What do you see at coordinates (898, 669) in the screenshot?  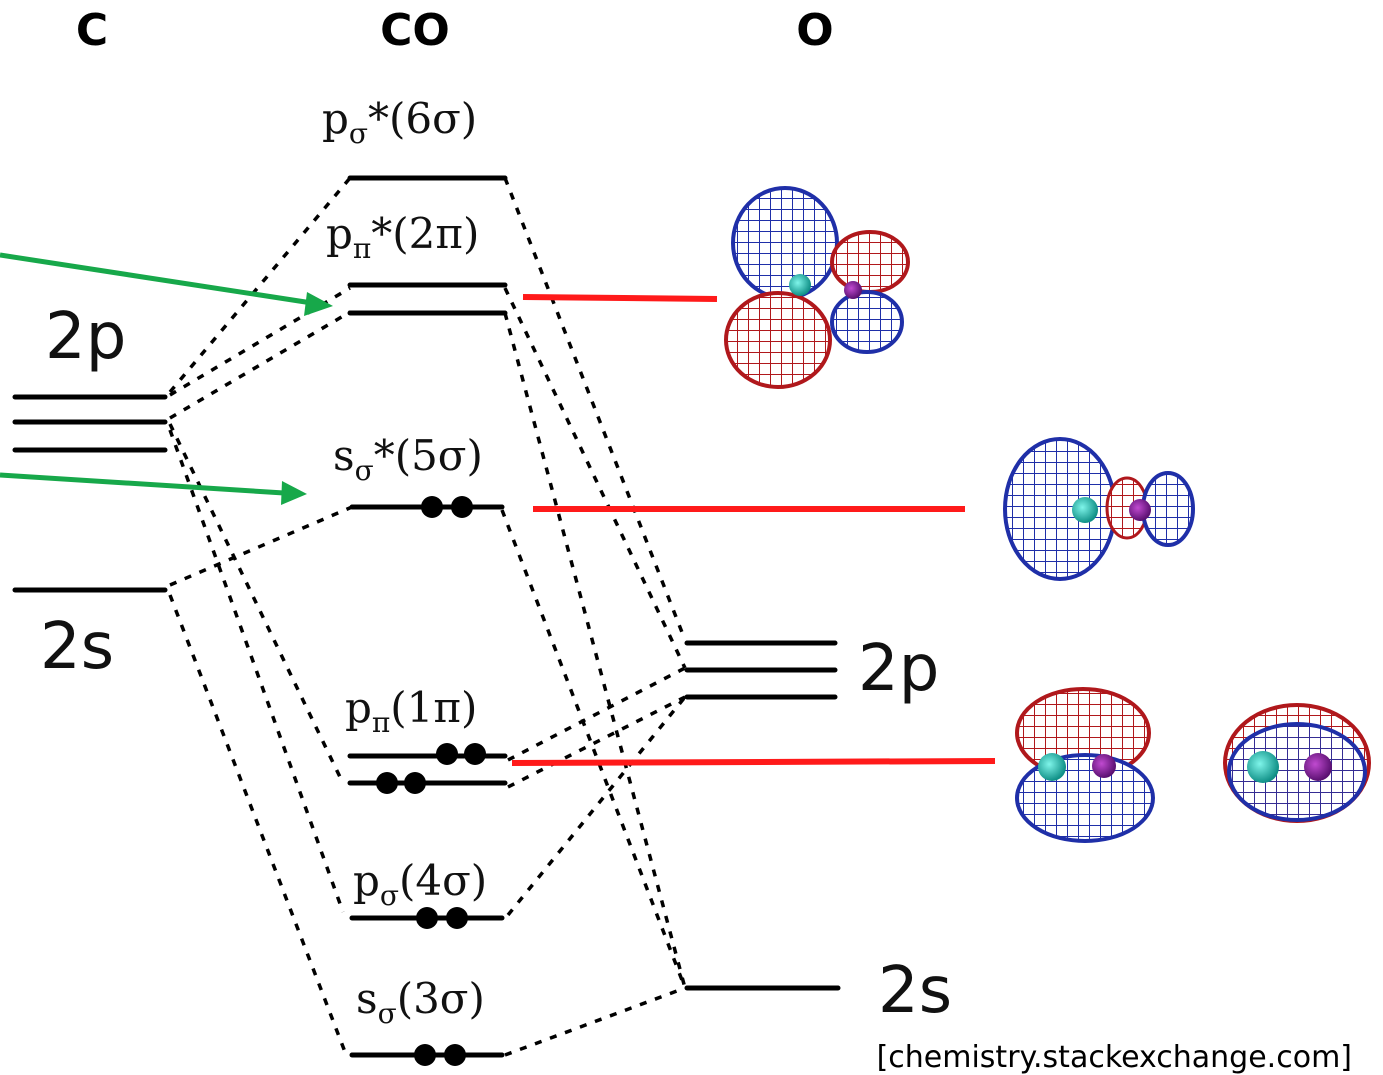 I see `oxygen-2p-label: 2p` at bounding box center [898, 669].